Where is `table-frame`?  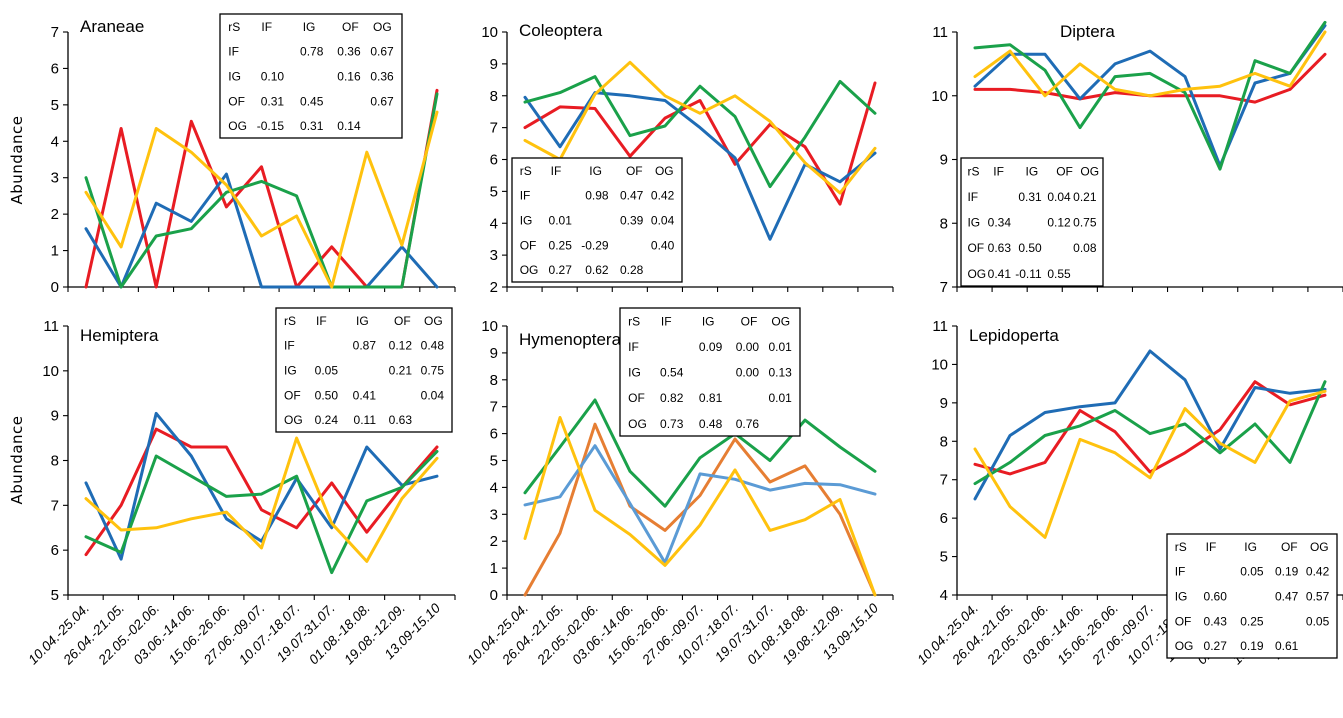 table-frame is located at coordinates (710, 372).